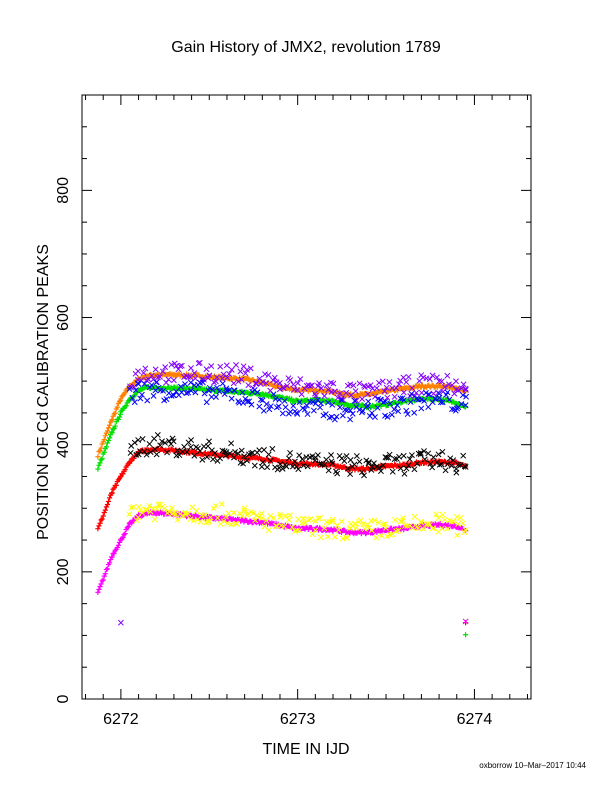 This screenshot has width=612, height=792. I want to click on x-tick-label: 6272, so click(121, 719).